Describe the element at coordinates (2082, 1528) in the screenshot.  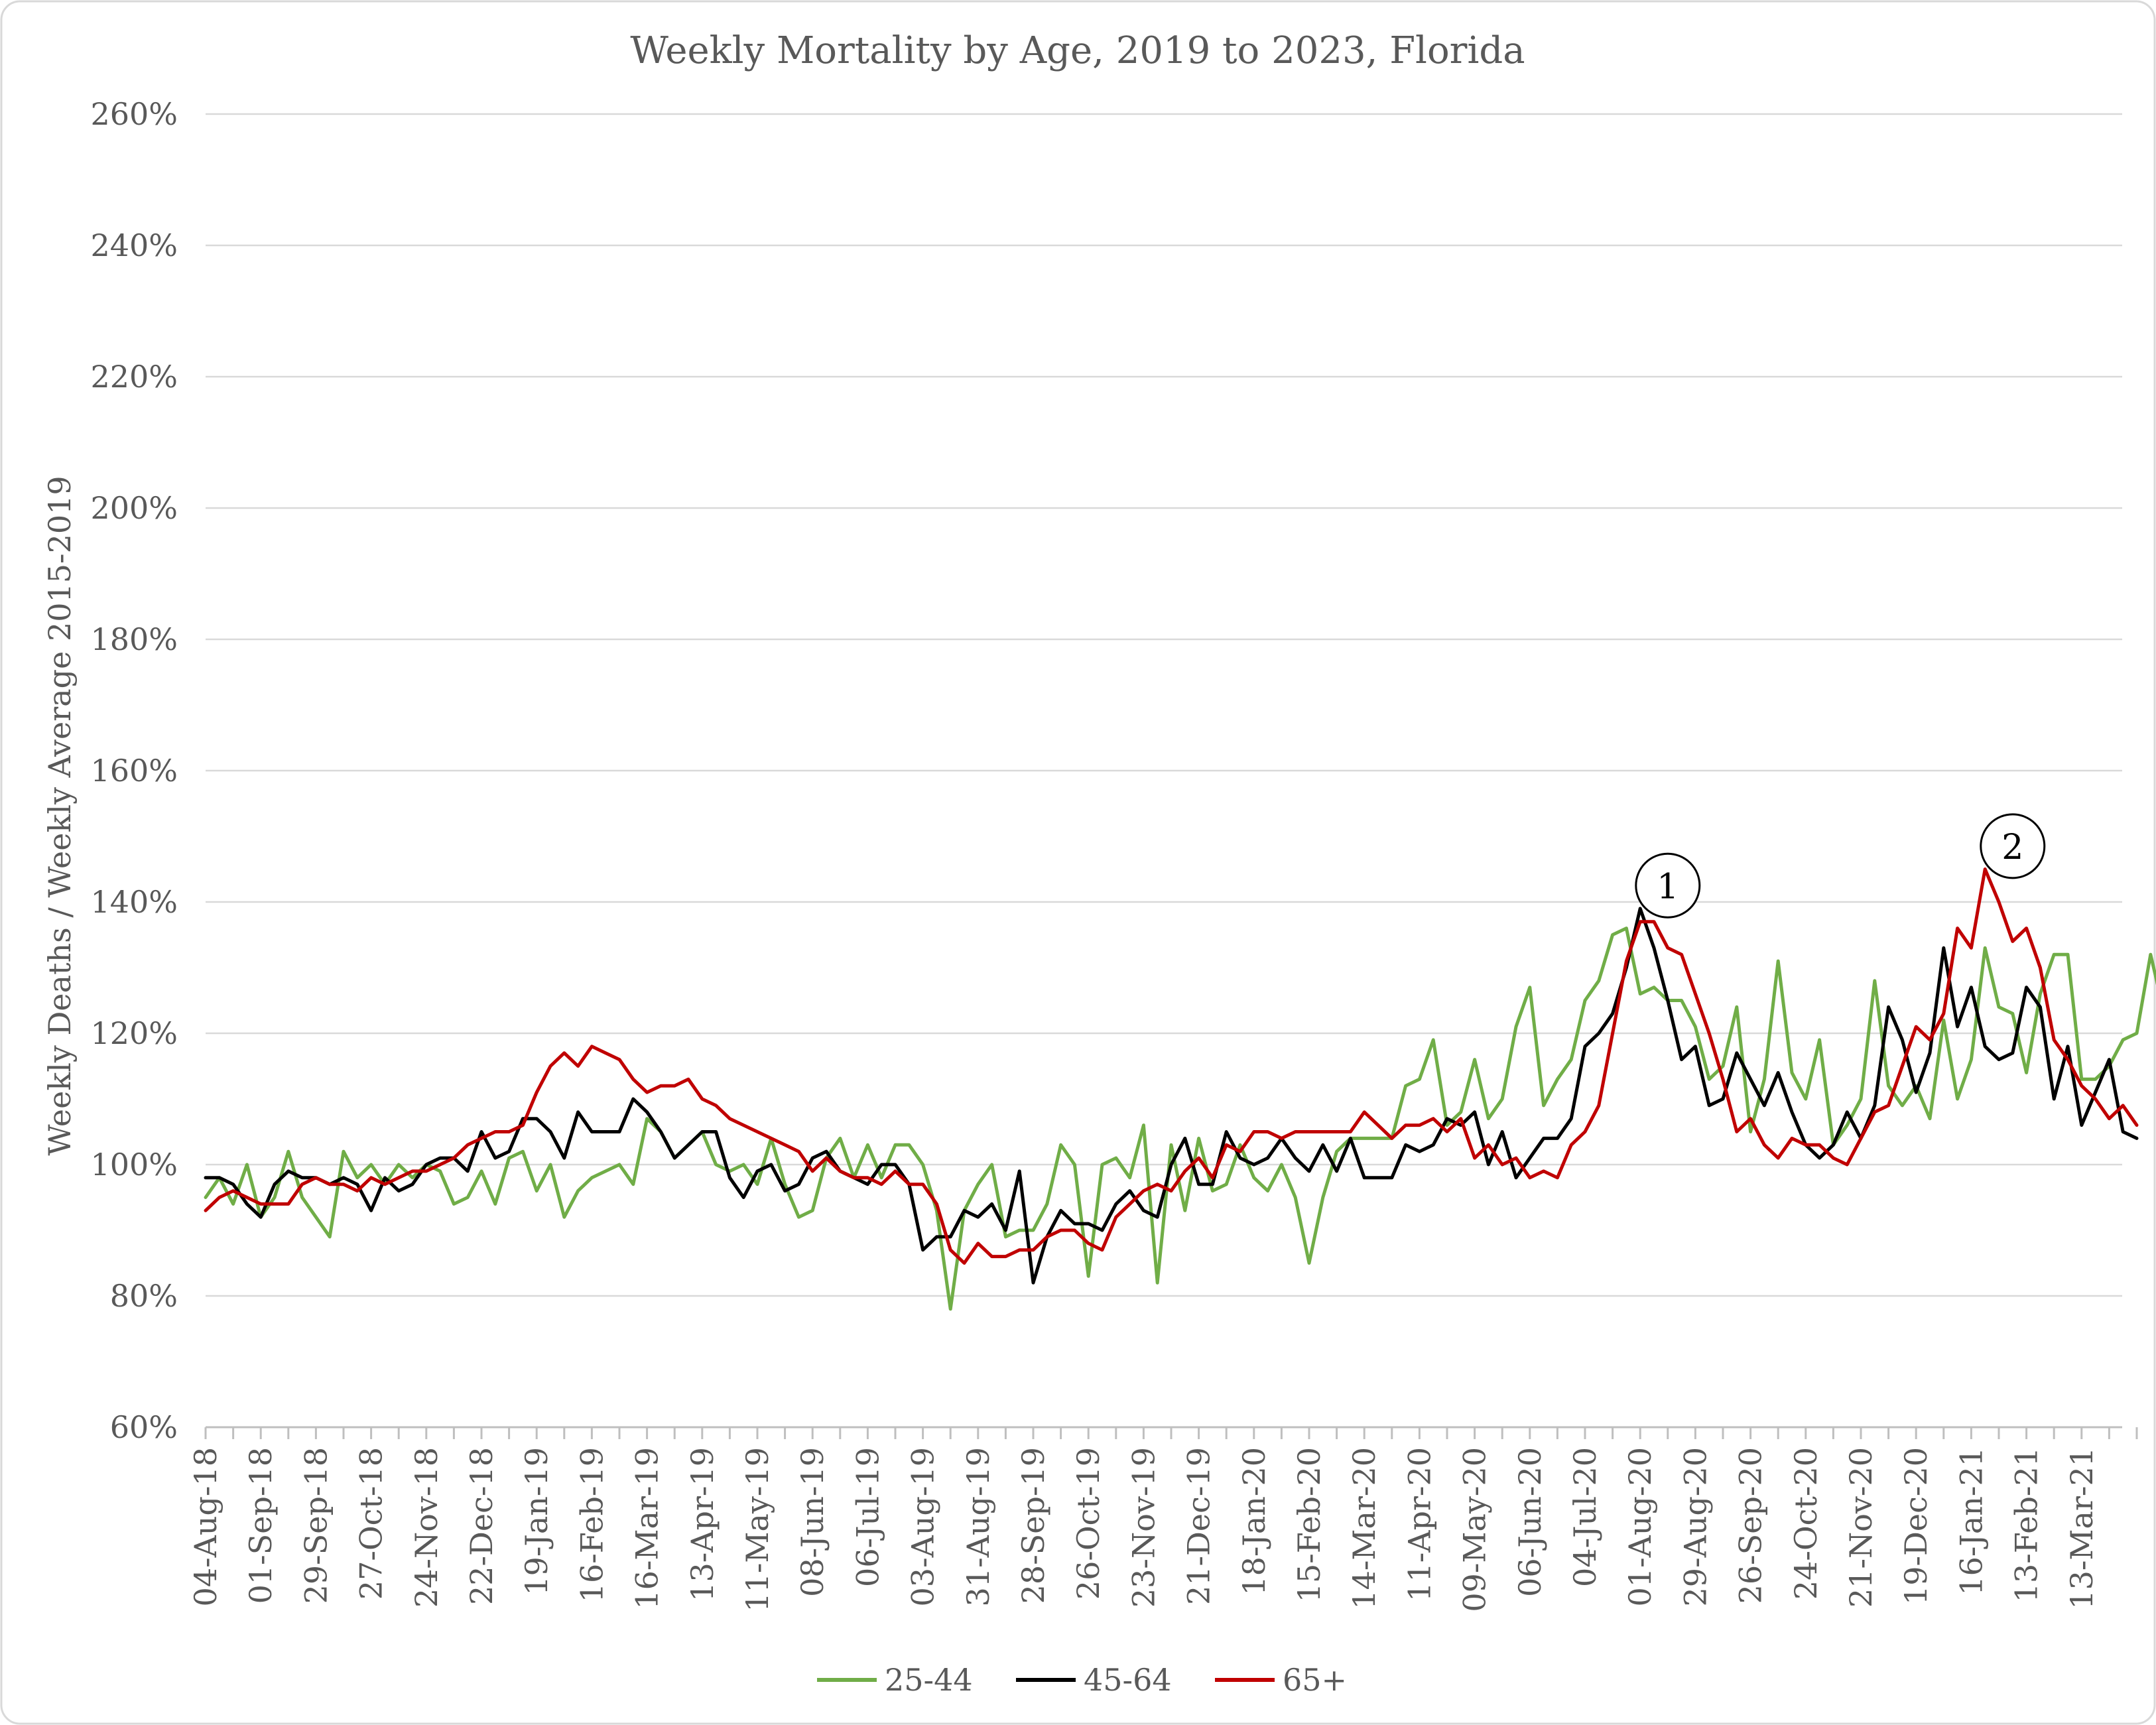
I see `x-tick-label: 13-Mar-21` at that location.